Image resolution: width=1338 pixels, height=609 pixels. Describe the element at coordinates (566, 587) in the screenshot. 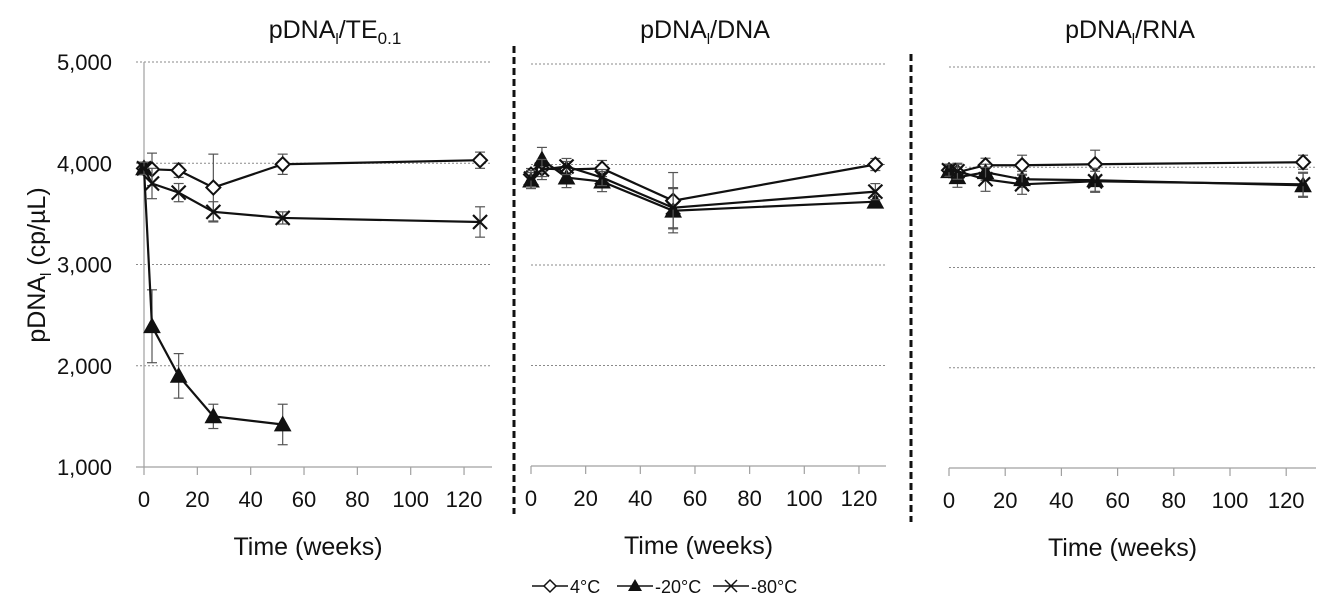

I see `legend-entry-1: 4°C` at that location.